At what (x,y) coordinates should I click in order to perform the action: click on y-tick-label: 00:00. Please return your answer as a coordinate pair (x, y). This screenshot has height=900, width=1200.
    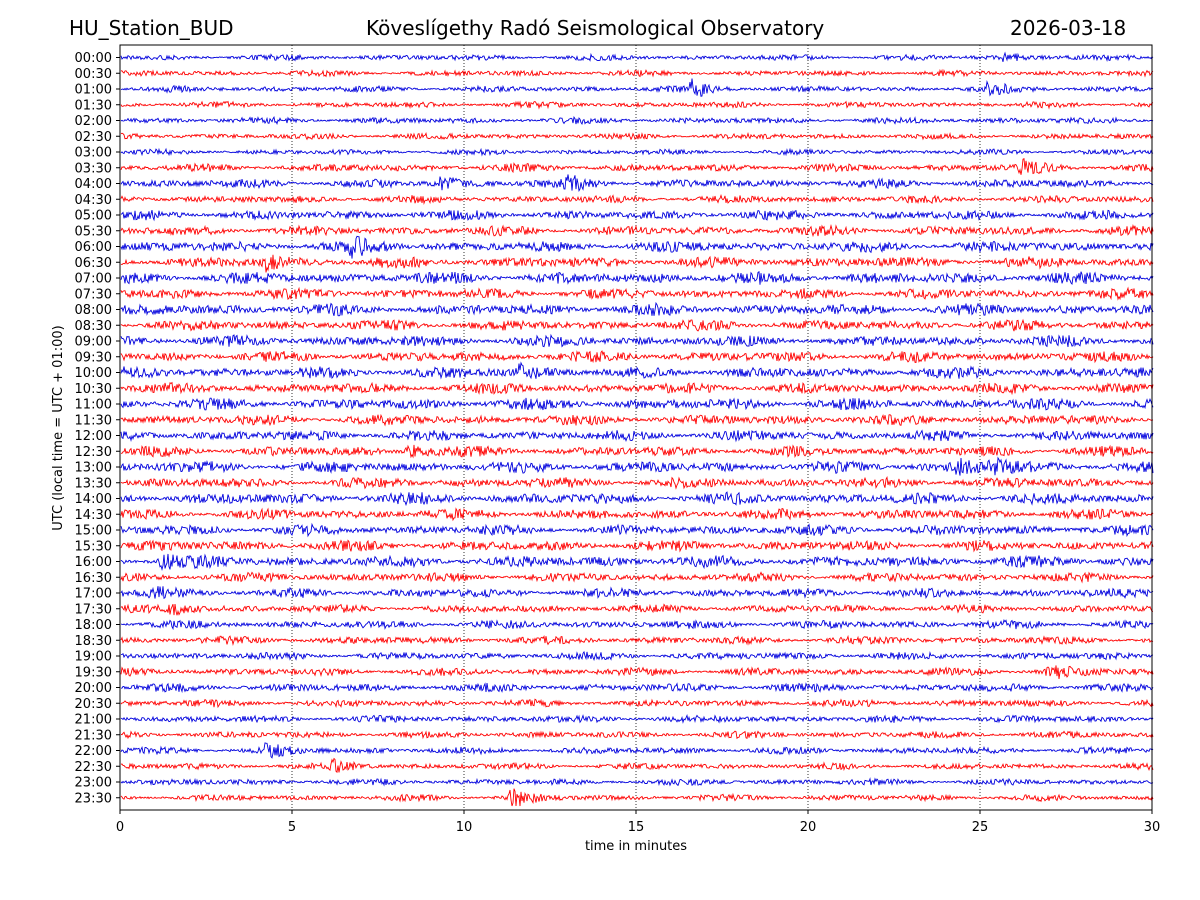
    Looking at the image, I should click on (93, 58).